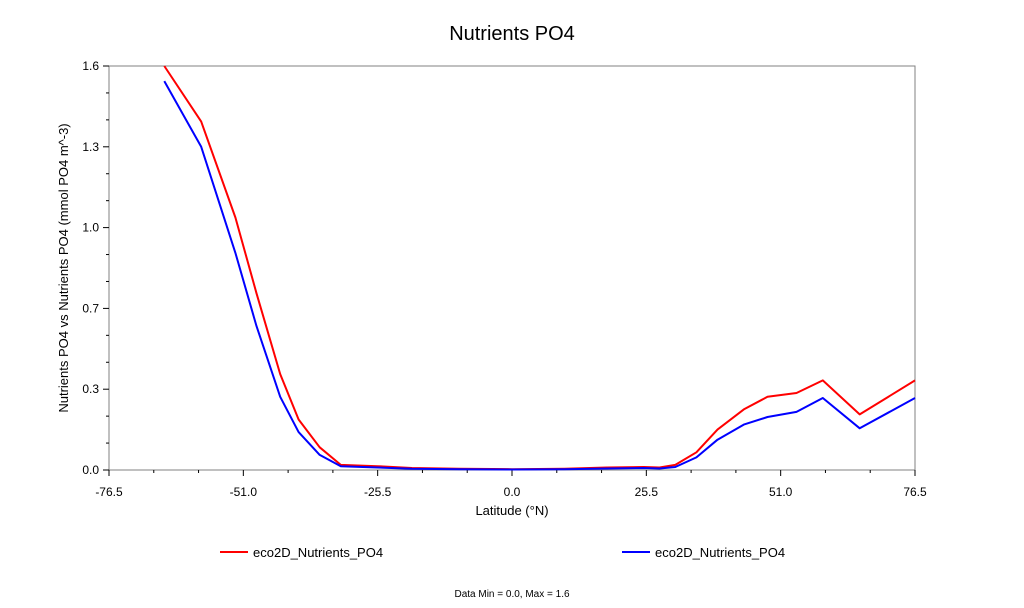 Image resolution: width=1024 pixels, height=608 pixels. What do you see at coordinates (511, 594) in the screenshot?
I see `data-range-footnote: Data Min = 0.0, Max = 1.6` at bounding box center [511, 594].